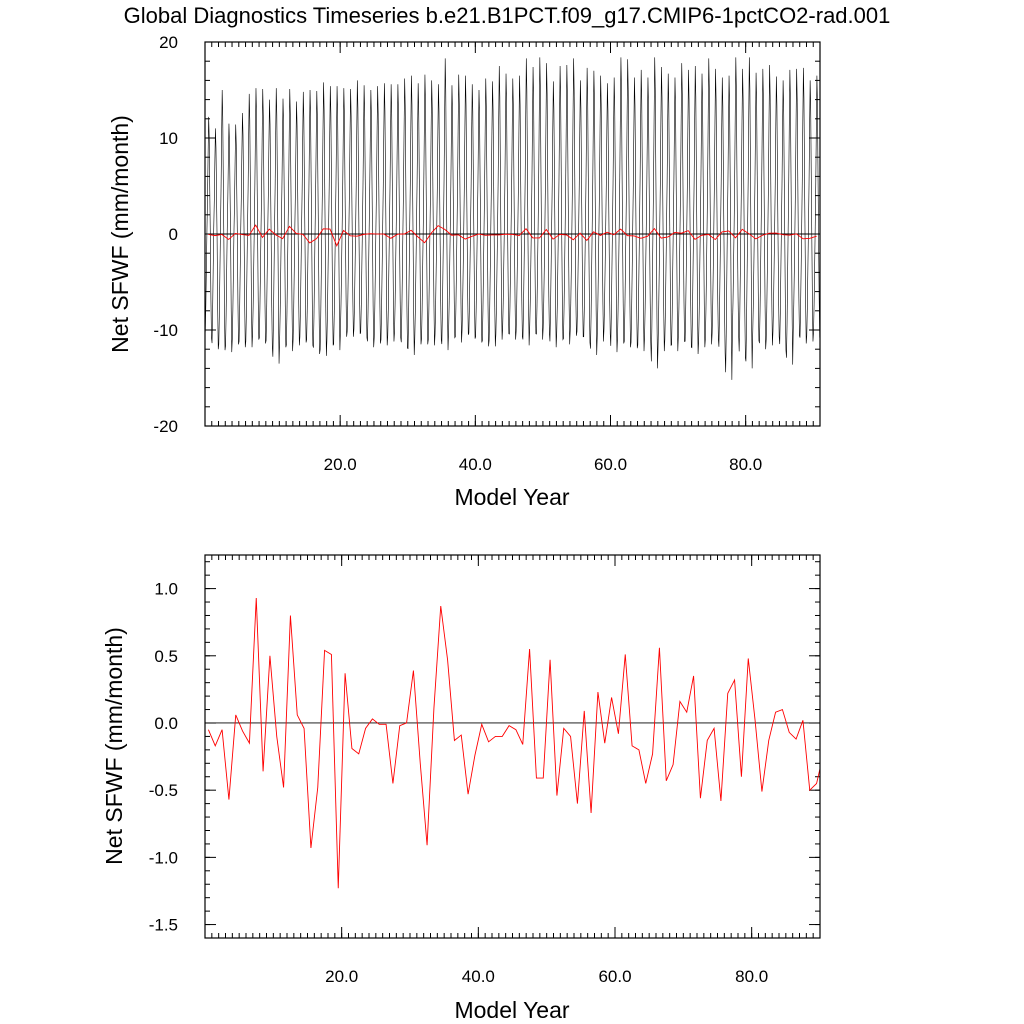  Describe the element at coordinates (166, 589) in the screenshot. I see `y-tick-label: 1.0` at that location.